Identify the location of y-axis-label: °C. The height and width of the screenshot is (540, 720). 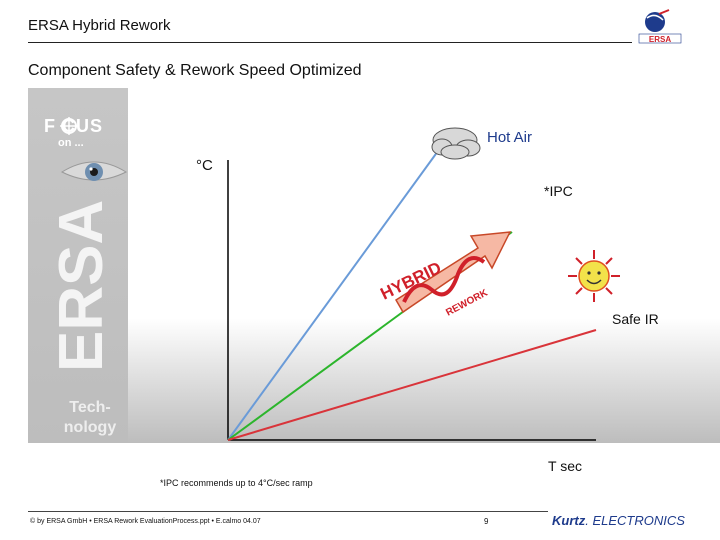
(204, 165).